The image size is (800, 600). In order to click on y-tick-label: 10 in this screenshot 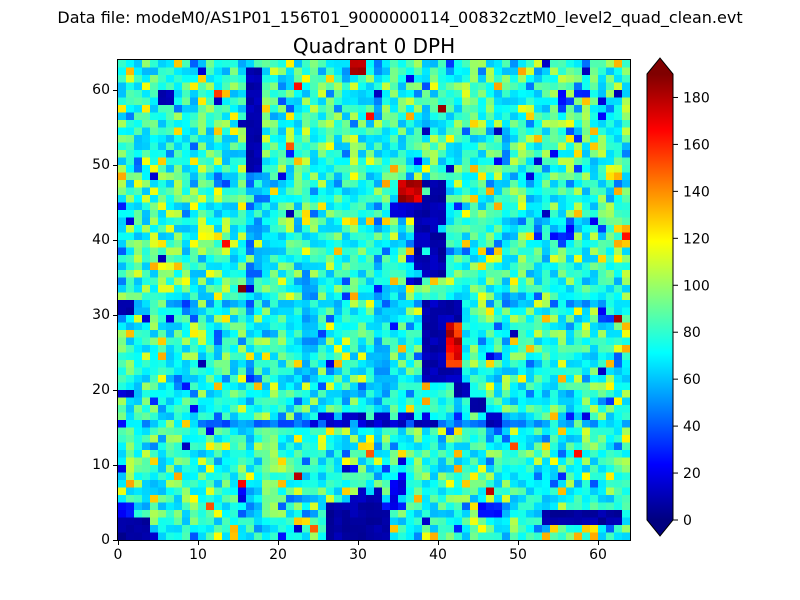, I will do `click(101, 465)`.